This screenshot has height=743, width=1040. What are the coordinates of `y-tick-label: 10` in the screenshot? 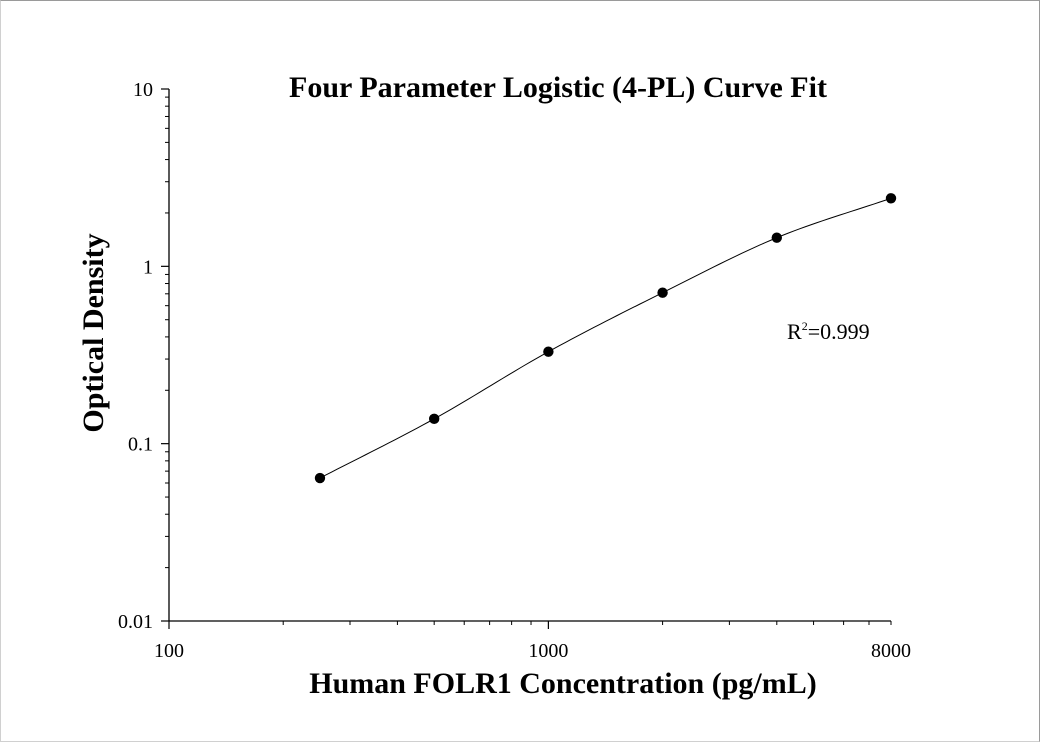 It's located at (143, 90).